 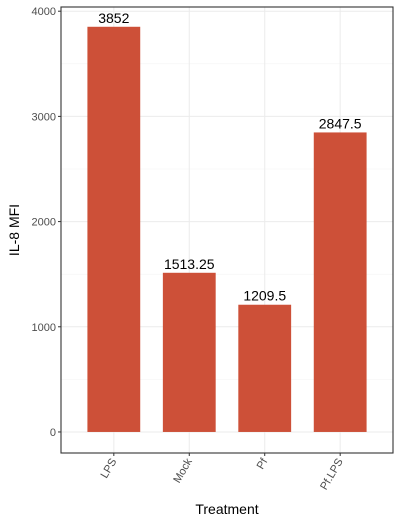 I want to click on data-label-lps: 3852, so click(x=113, y=18).